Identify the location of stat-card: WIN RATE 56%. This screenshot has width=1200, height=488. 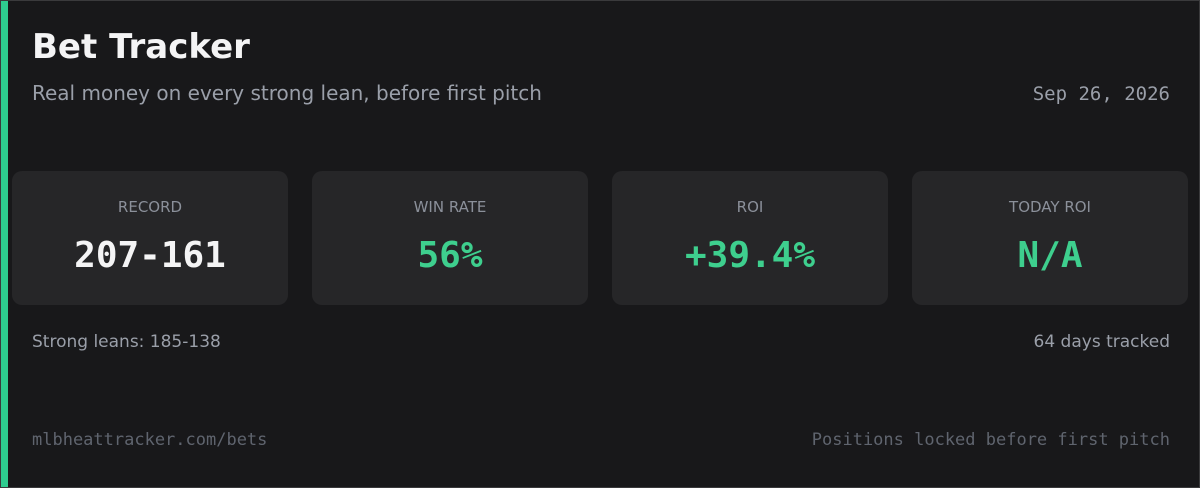
(450, 238).